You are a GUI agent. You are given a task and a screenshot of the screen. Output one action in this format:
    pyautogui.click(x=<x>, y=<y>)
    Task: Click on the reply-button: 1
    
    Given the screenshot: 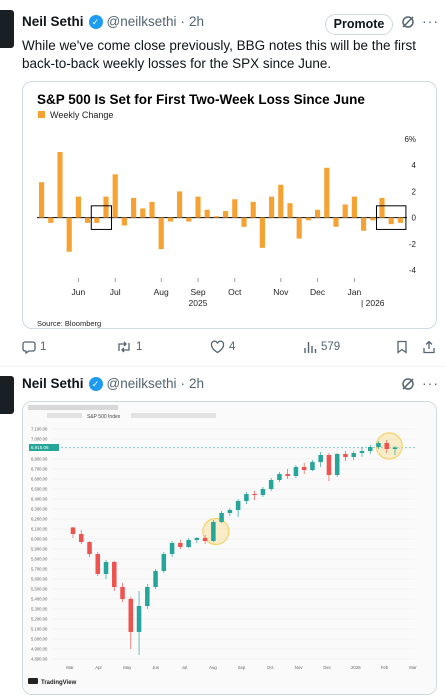 What is the action you would take?
    pyautogui.click(x=34, y=347)
    